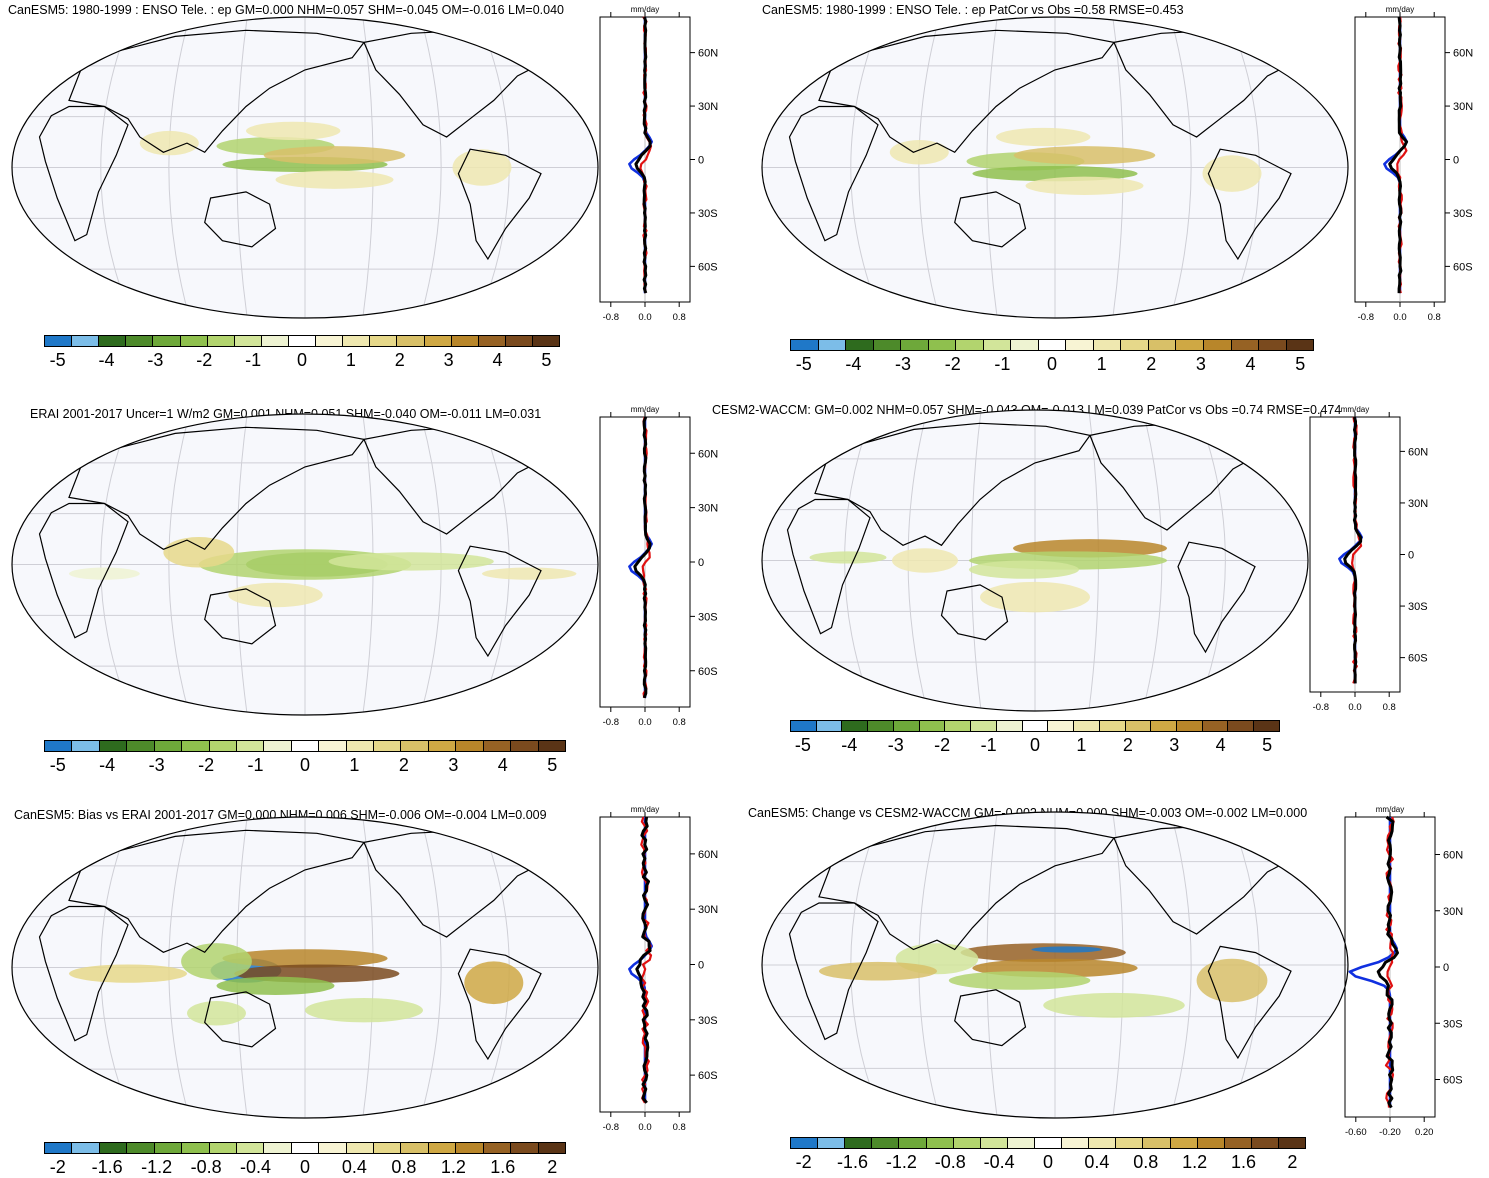 The width and height of the screenshot is (1489, 1178). What do you see at coordinates (157, 1167) in the screenshot?
I see `colorbar-label: -1.2` at bounding box center [157, 1167].